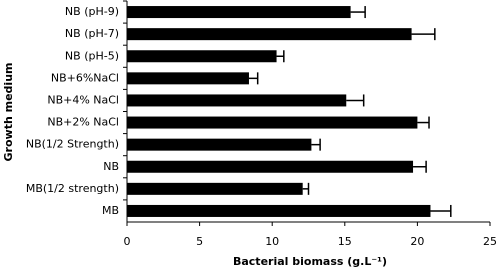 This screenshot has width=500, height=271. I want to click on y-tick-label: NB+4% NaCl, so click(83, 99).